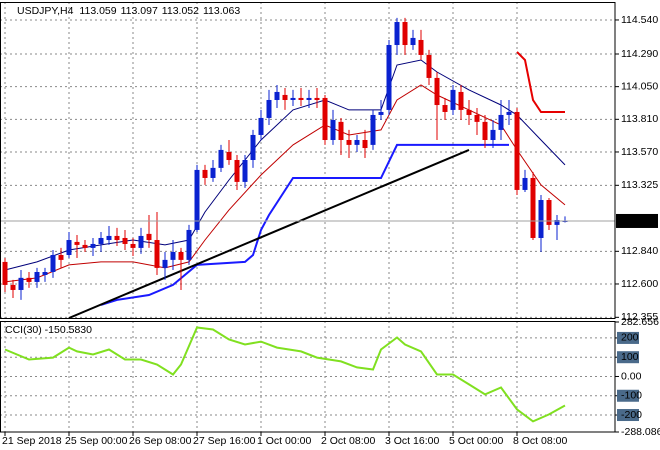  What do you see at coordinates (45, 11) in the screenshot?
I see `symbol: USDJPY,H4` at bounding box center [45, 11].